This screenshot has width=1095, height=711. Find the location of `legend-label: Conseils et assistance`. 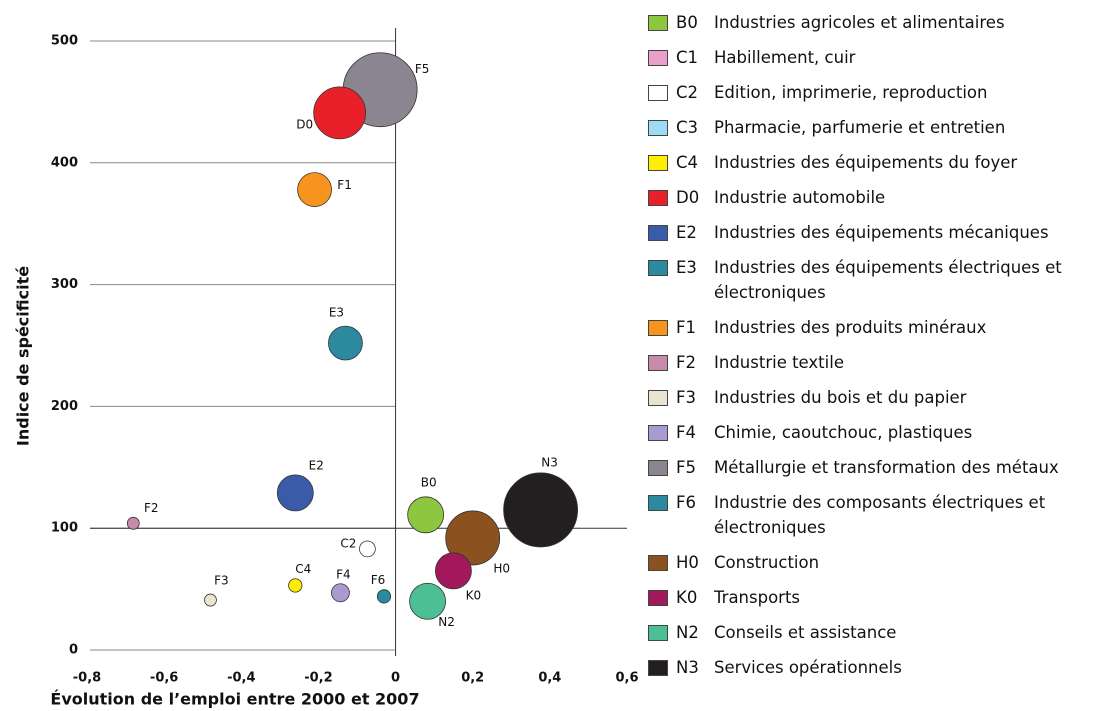

legend-label: Conseils et assistance is located at coordinates (805, 632).